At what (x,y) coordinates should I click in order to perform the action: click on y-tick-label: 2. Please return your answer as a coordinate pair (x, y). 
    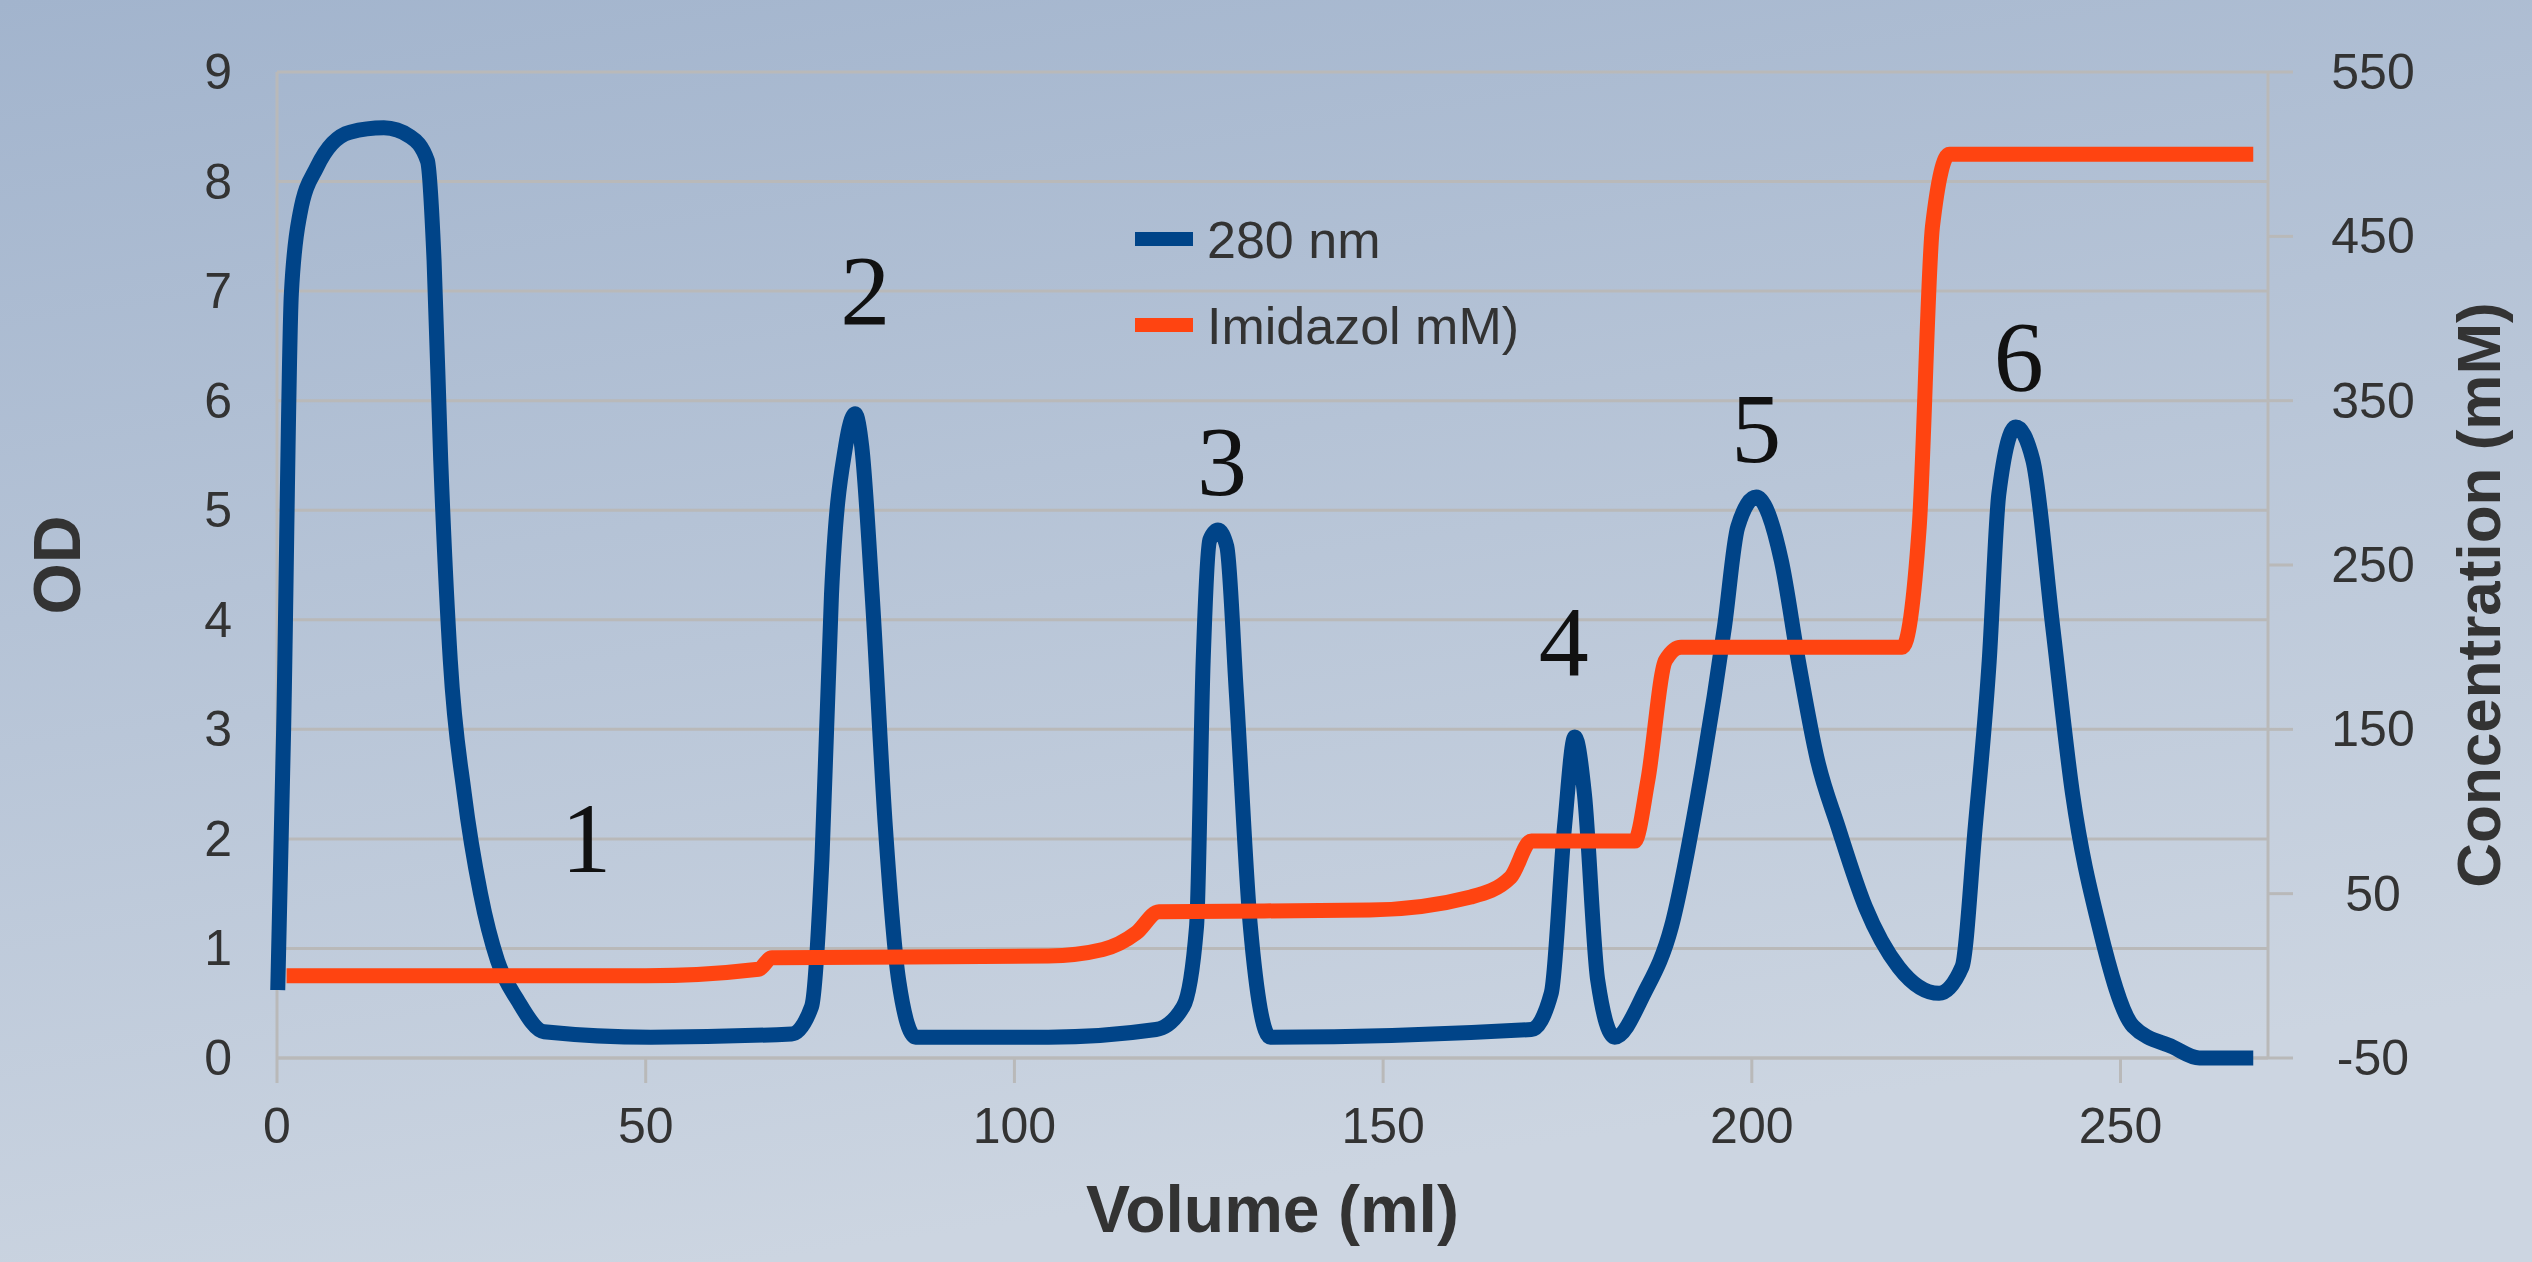
    Looking at the image, I should click on (218, 838).